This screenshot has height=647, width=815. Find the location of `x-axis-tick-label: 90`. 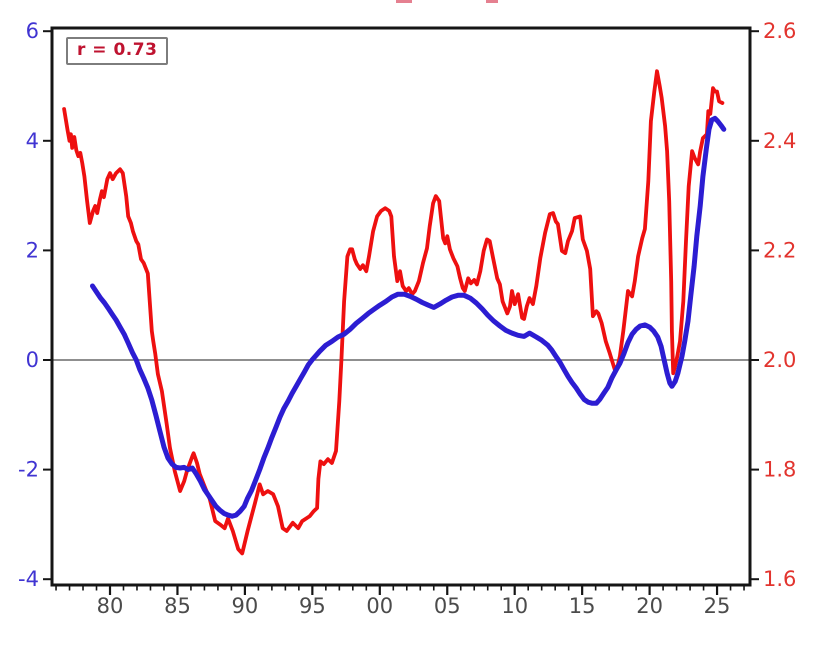

x-axis-tick-label: 90 is located at coordinates (245, 606).